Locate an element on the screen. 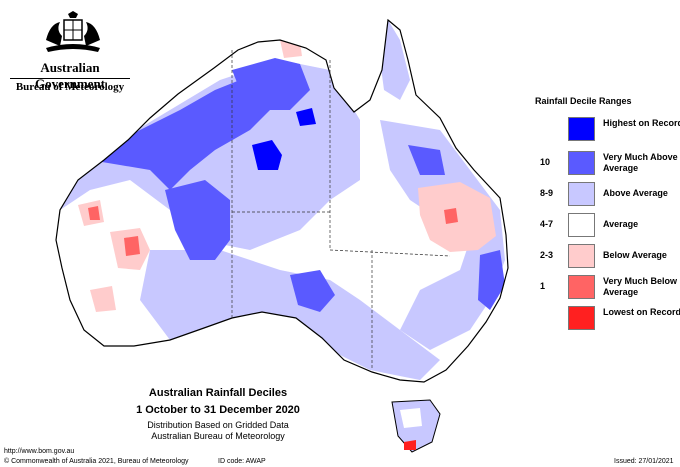 The height and width of the screenshot is (467, 680). legend-code: 1 is located at coordinates (543, 286).